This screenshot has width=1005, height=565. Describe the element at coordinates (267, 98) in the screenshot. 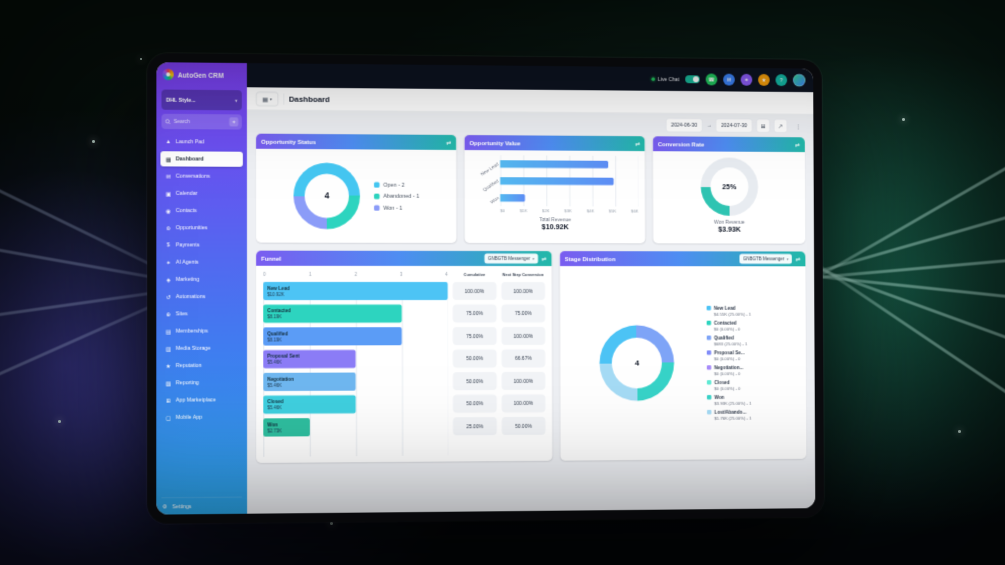

I see `dashboard-switcher: ▦ ▾` at that location.